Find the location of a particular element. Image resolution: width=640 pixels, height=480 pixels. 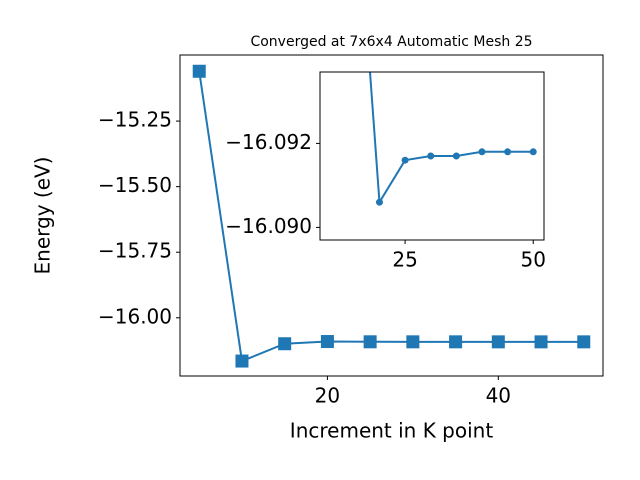

y-tick-label: −15.75 is located at coordinates (135, 251).